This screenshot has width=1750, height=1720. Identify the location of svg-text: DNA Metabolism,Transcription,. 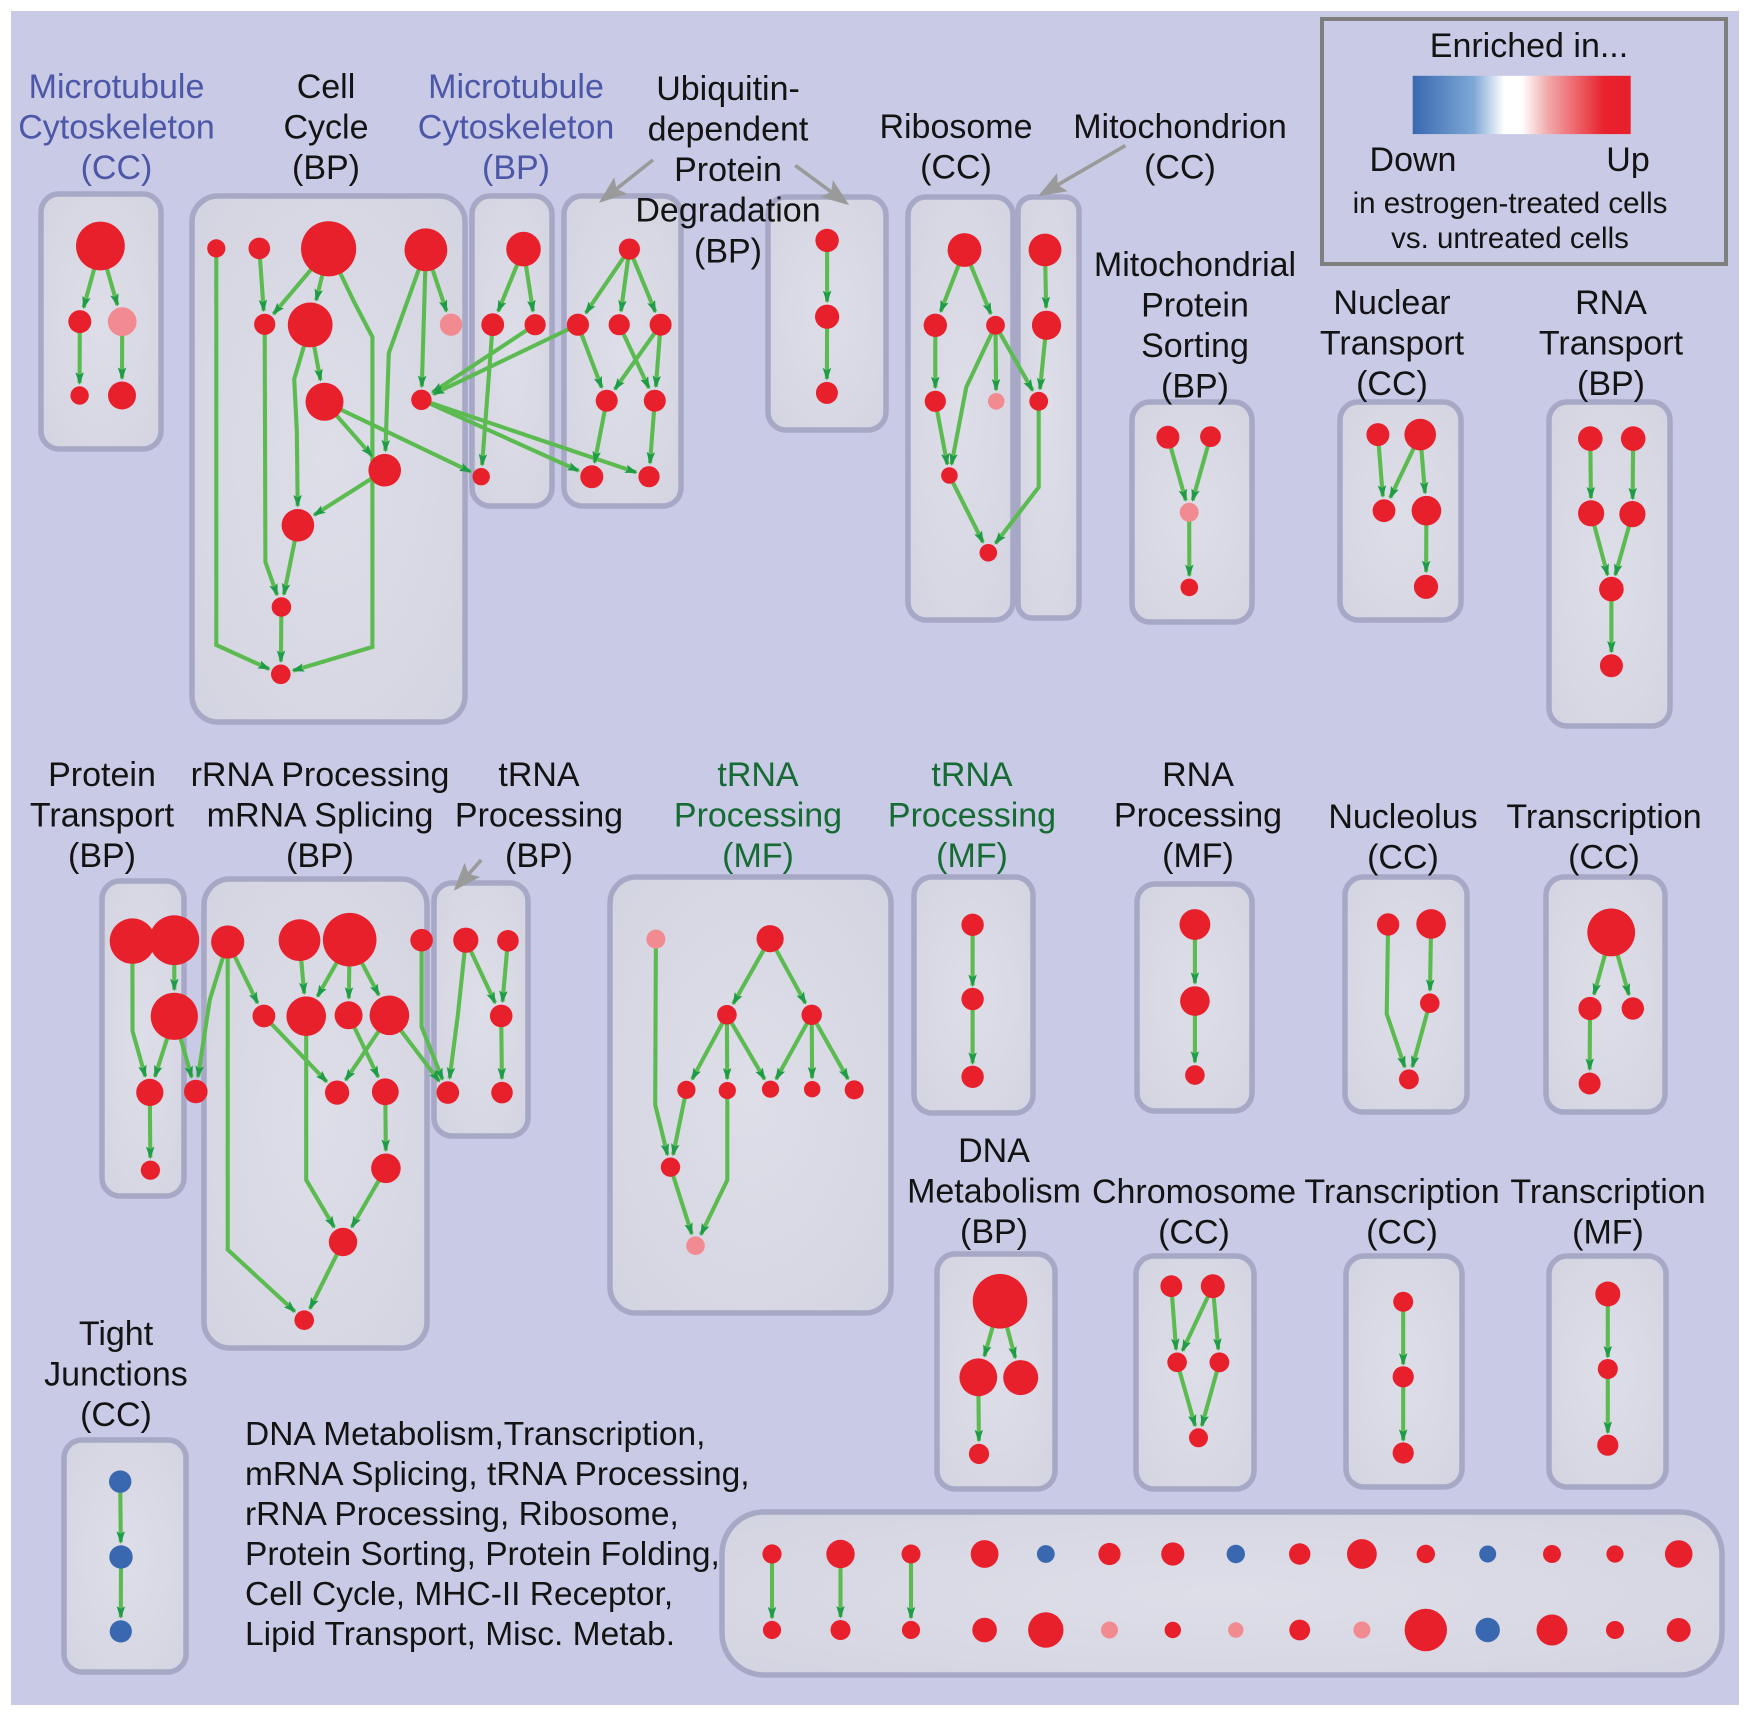
(475, 1434).